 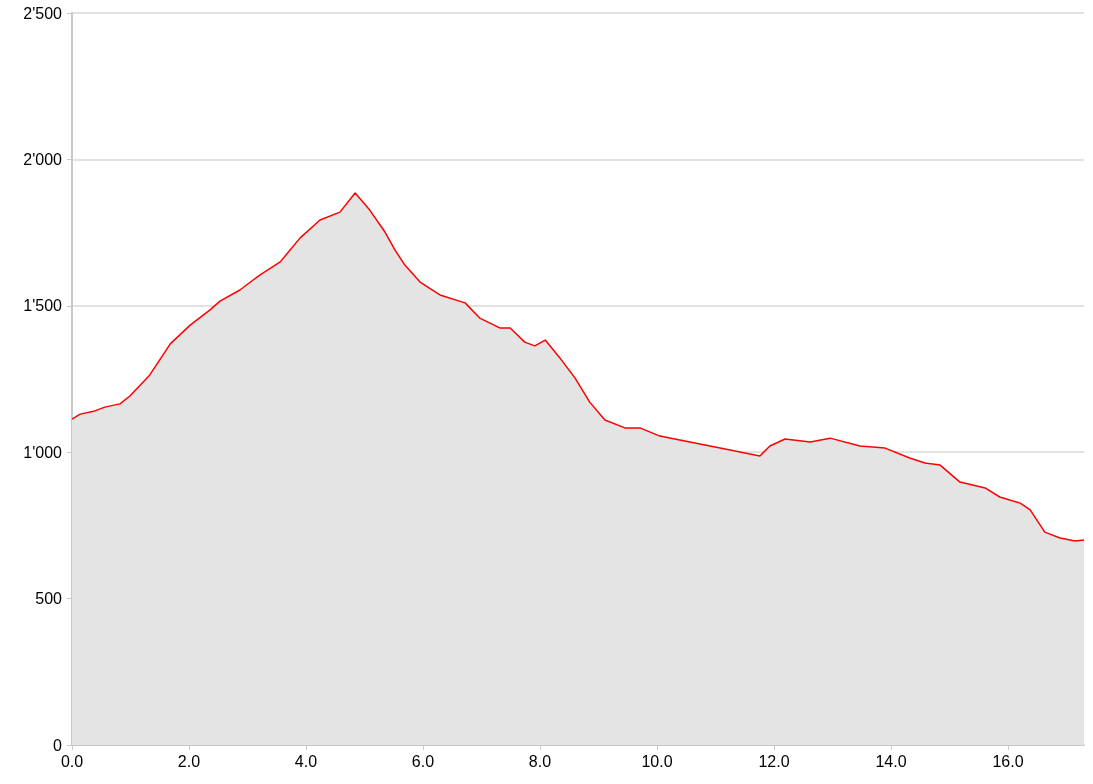 What do you see at coordinates (891, 761) in the screenshot?
I see `x-tick-label: 14.0` at bounding box center [891, 761].